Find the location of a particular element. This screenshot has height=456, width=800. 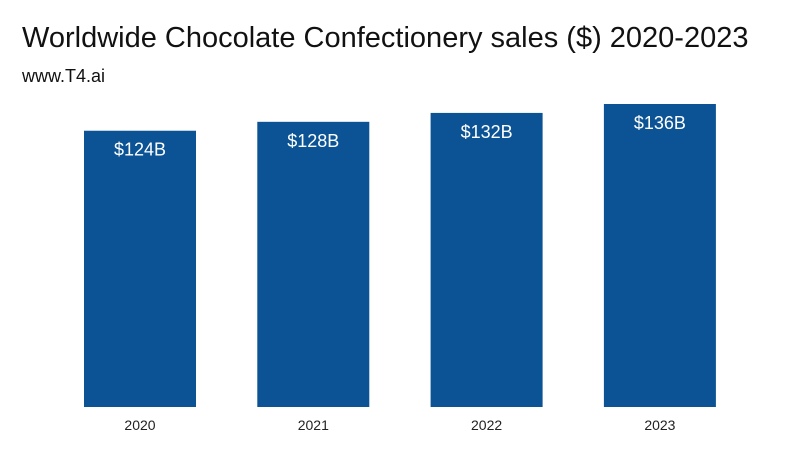

bar-2023 is located at coordinates (659, 255).